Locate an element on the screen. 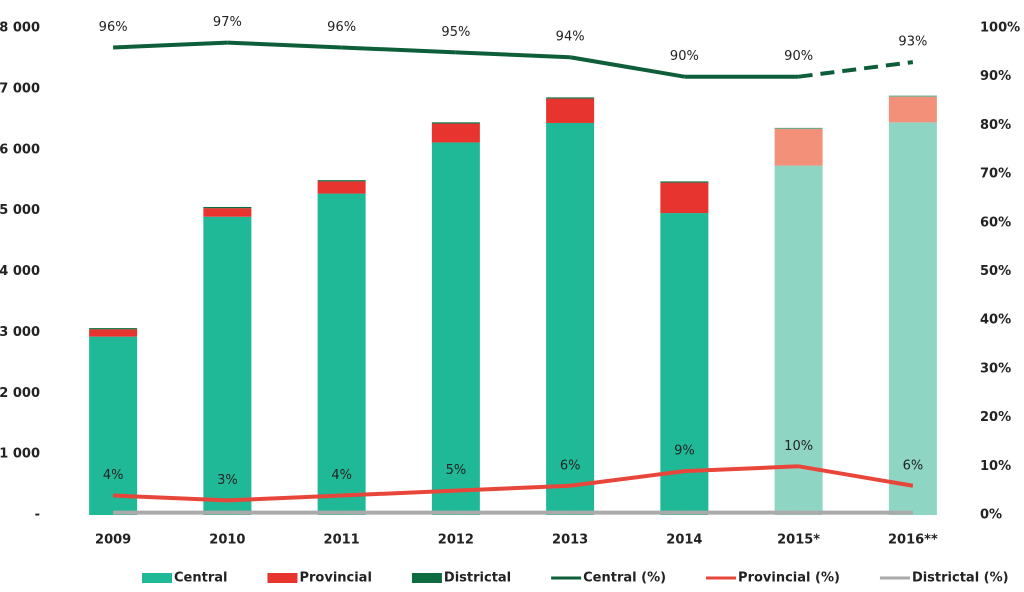 The image size is (1024, 592). legend-label: Districtal (%) is located at coordinates (960, 578).